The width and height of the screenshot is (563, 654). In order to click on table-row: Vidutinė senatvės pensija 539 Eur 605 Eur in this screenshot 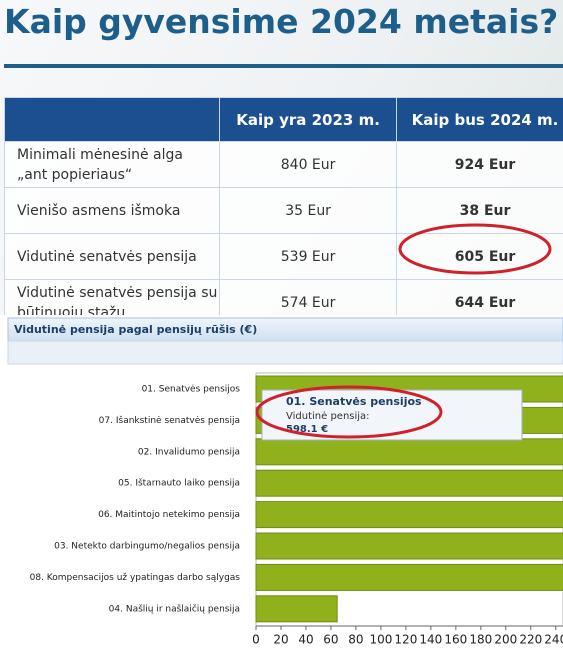, I will do `click(283, 256)`.